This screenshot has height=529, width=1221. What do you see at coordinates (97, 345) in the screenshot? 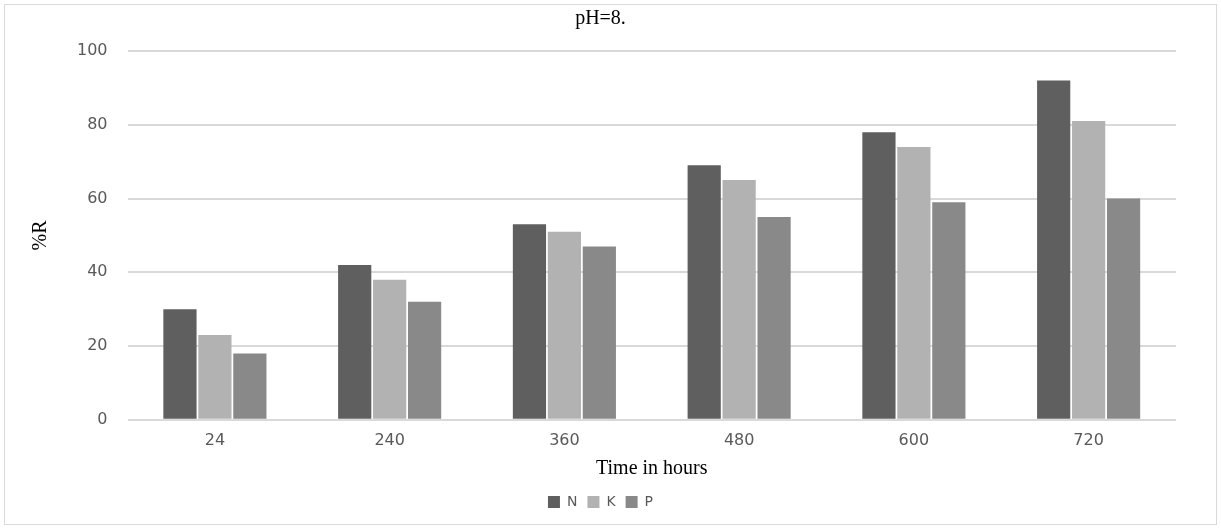
I see `y-tick-label: 20` at bounding box center [97, 345].